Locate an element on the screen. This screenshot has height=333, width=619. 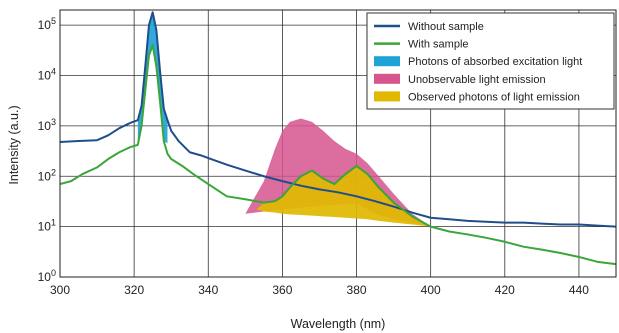
area-photons-of-absorbed-excitation-light is located at coordinates (152, 78).